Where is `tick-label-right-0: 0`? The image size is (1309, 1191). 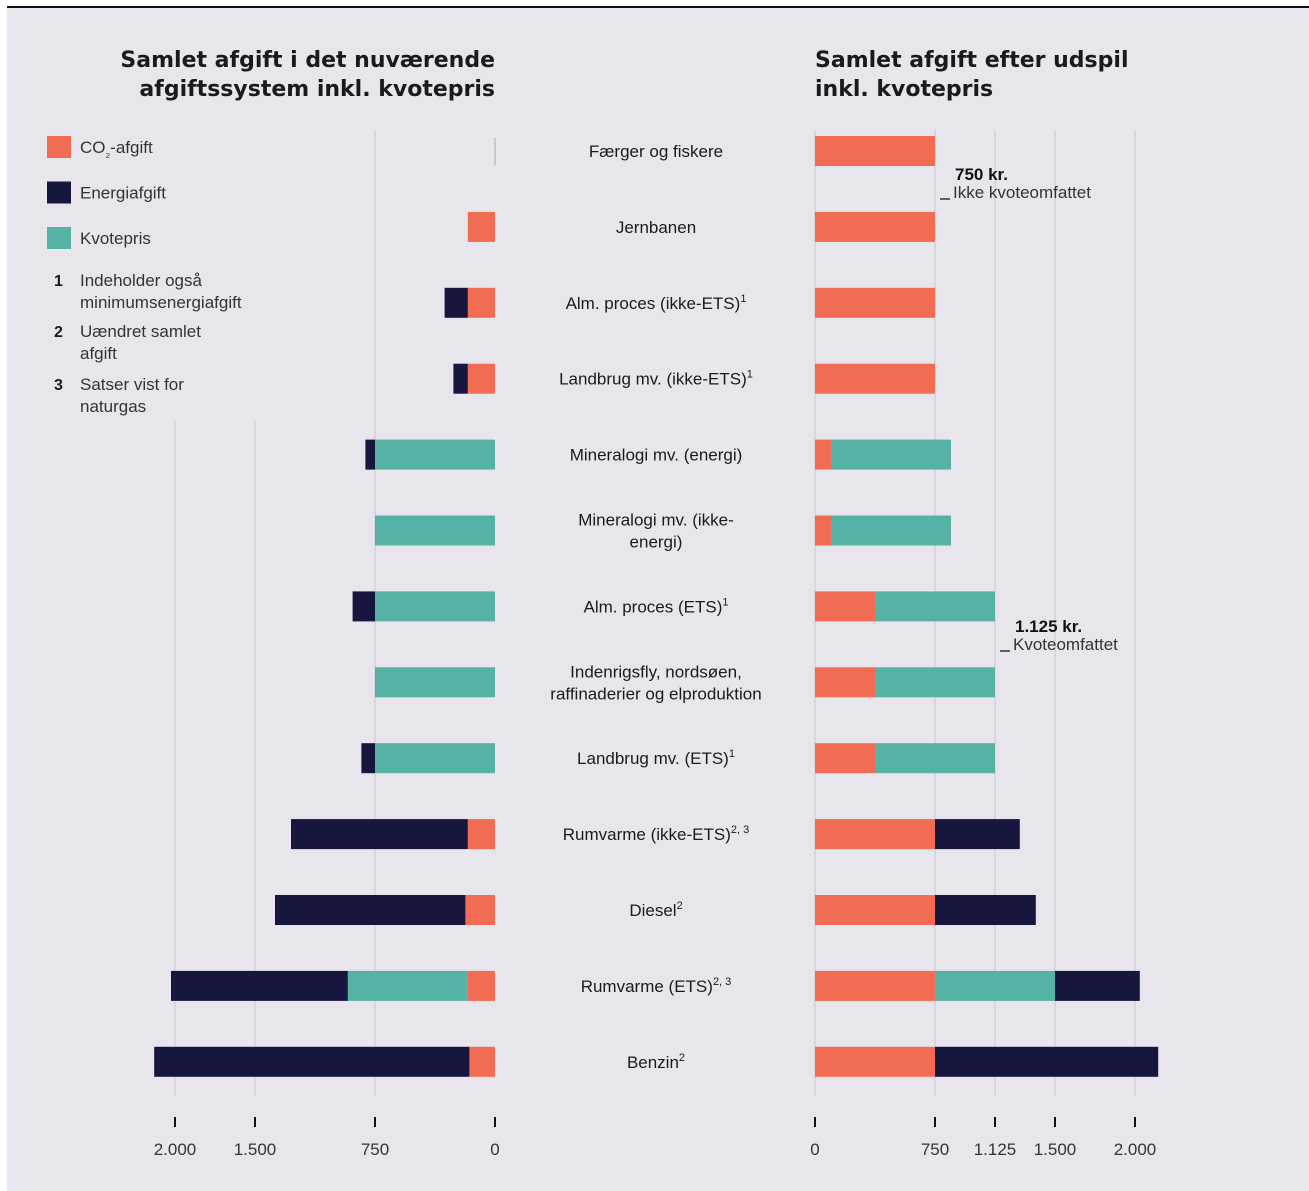 tick-label-right-0: 0 is located at coordinates (814, 1149).